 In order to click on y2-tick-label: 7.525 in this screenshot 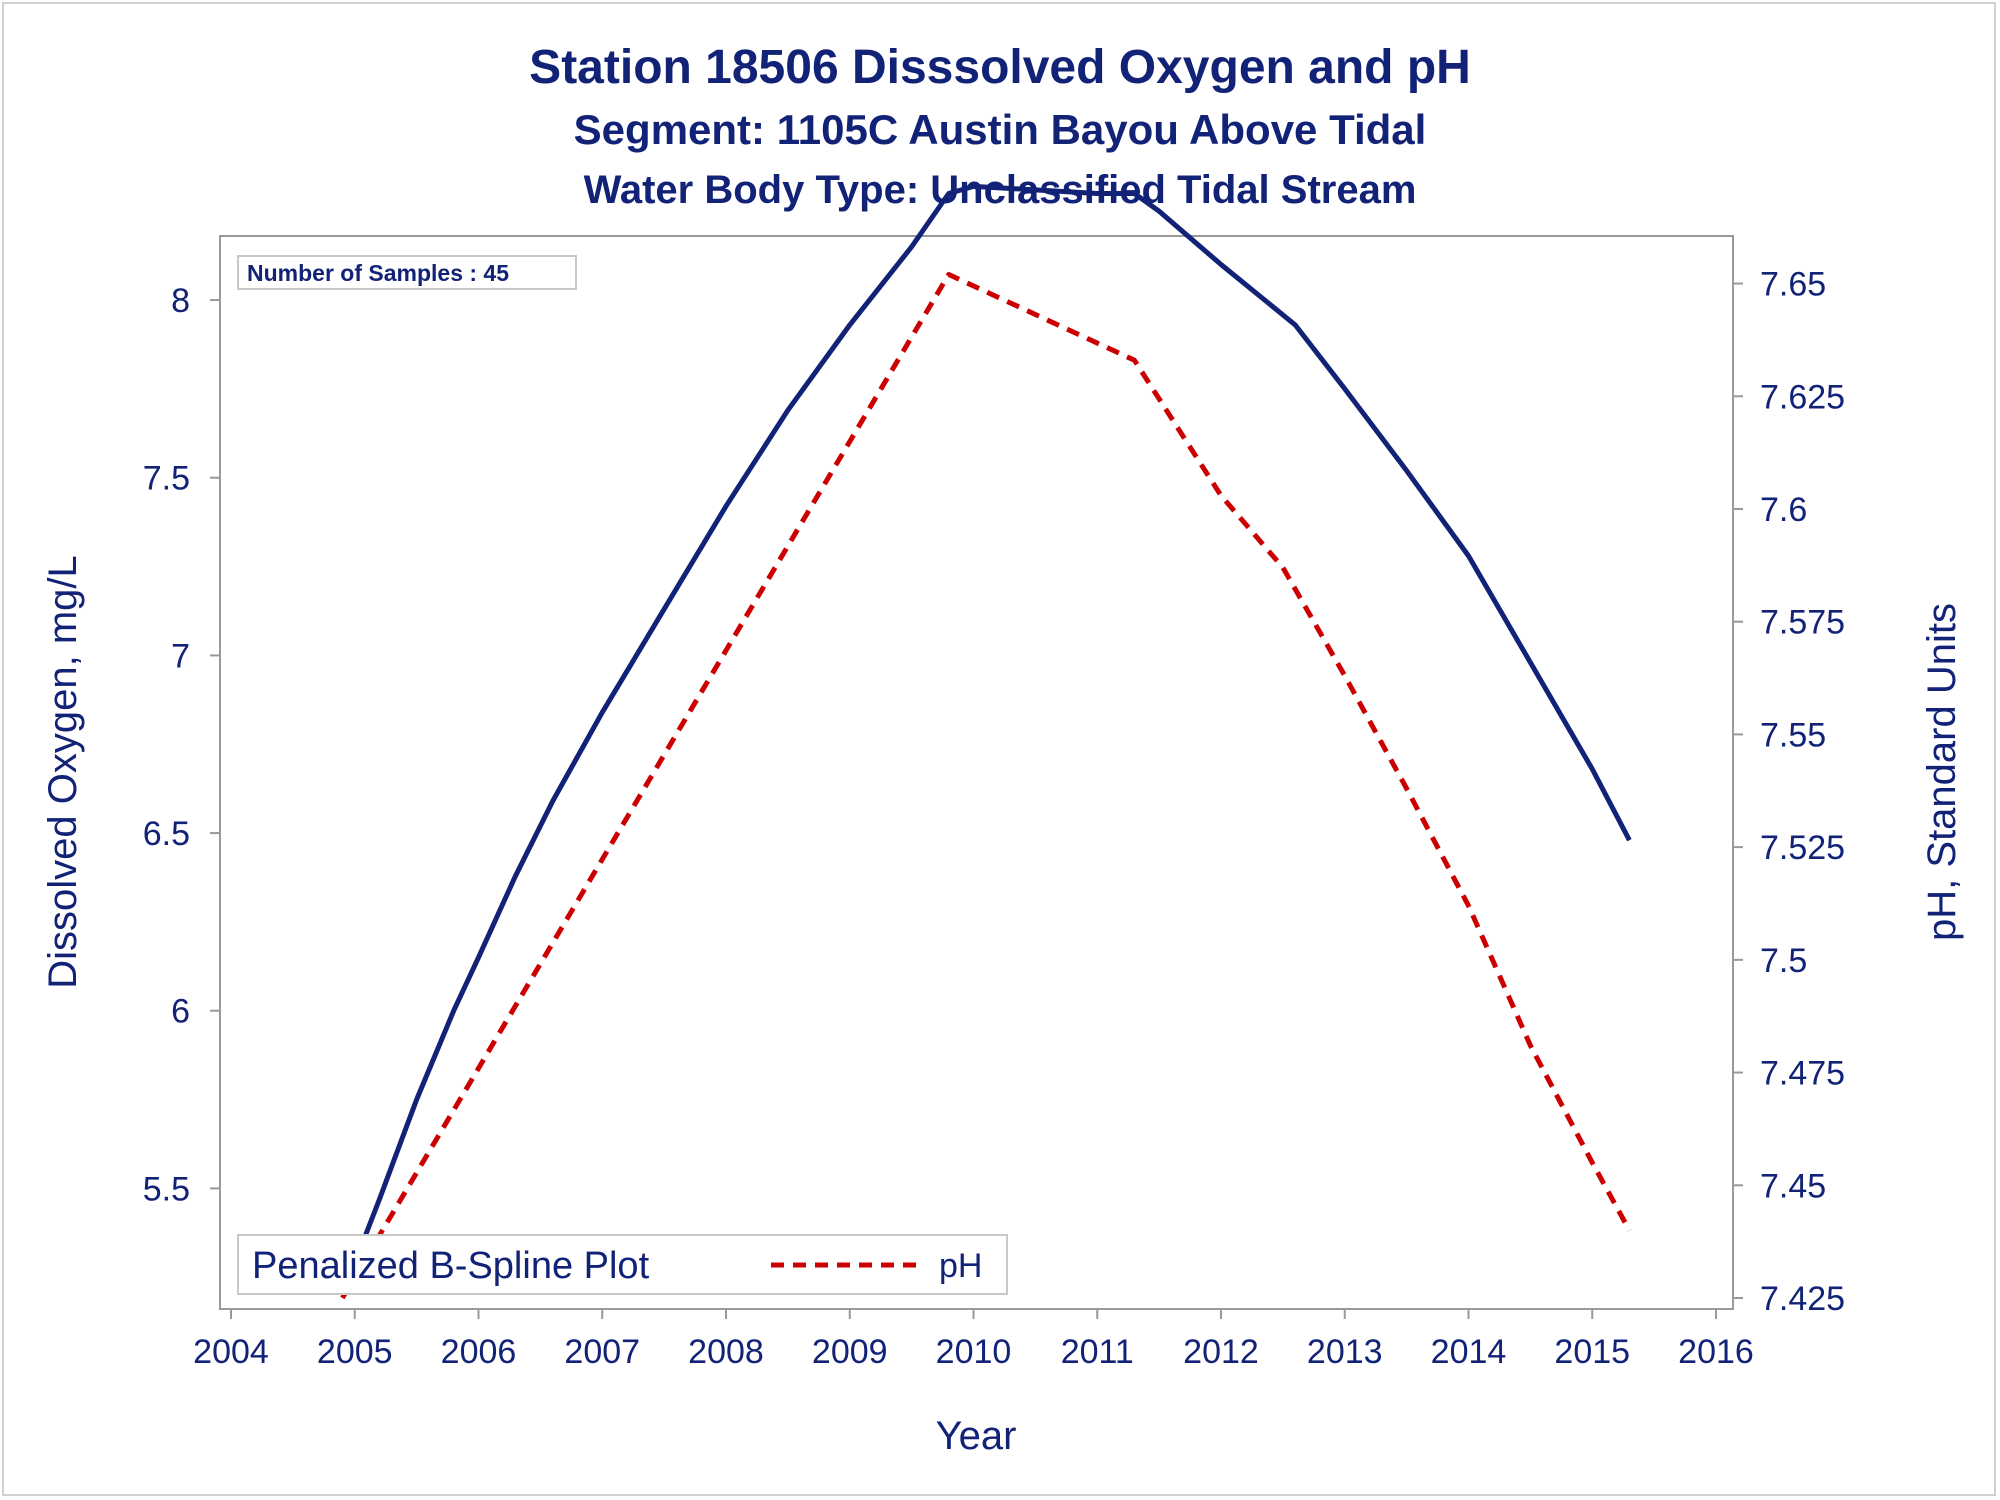, I will do `click(1802, 848)`.